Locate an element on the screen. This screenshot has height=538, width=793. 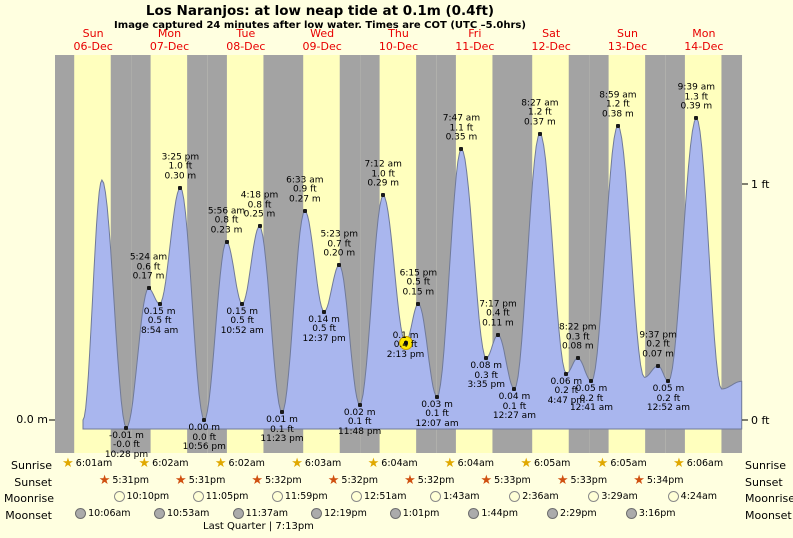
astro-row-label-right: Sunrise is located at coordinates (766, 465).